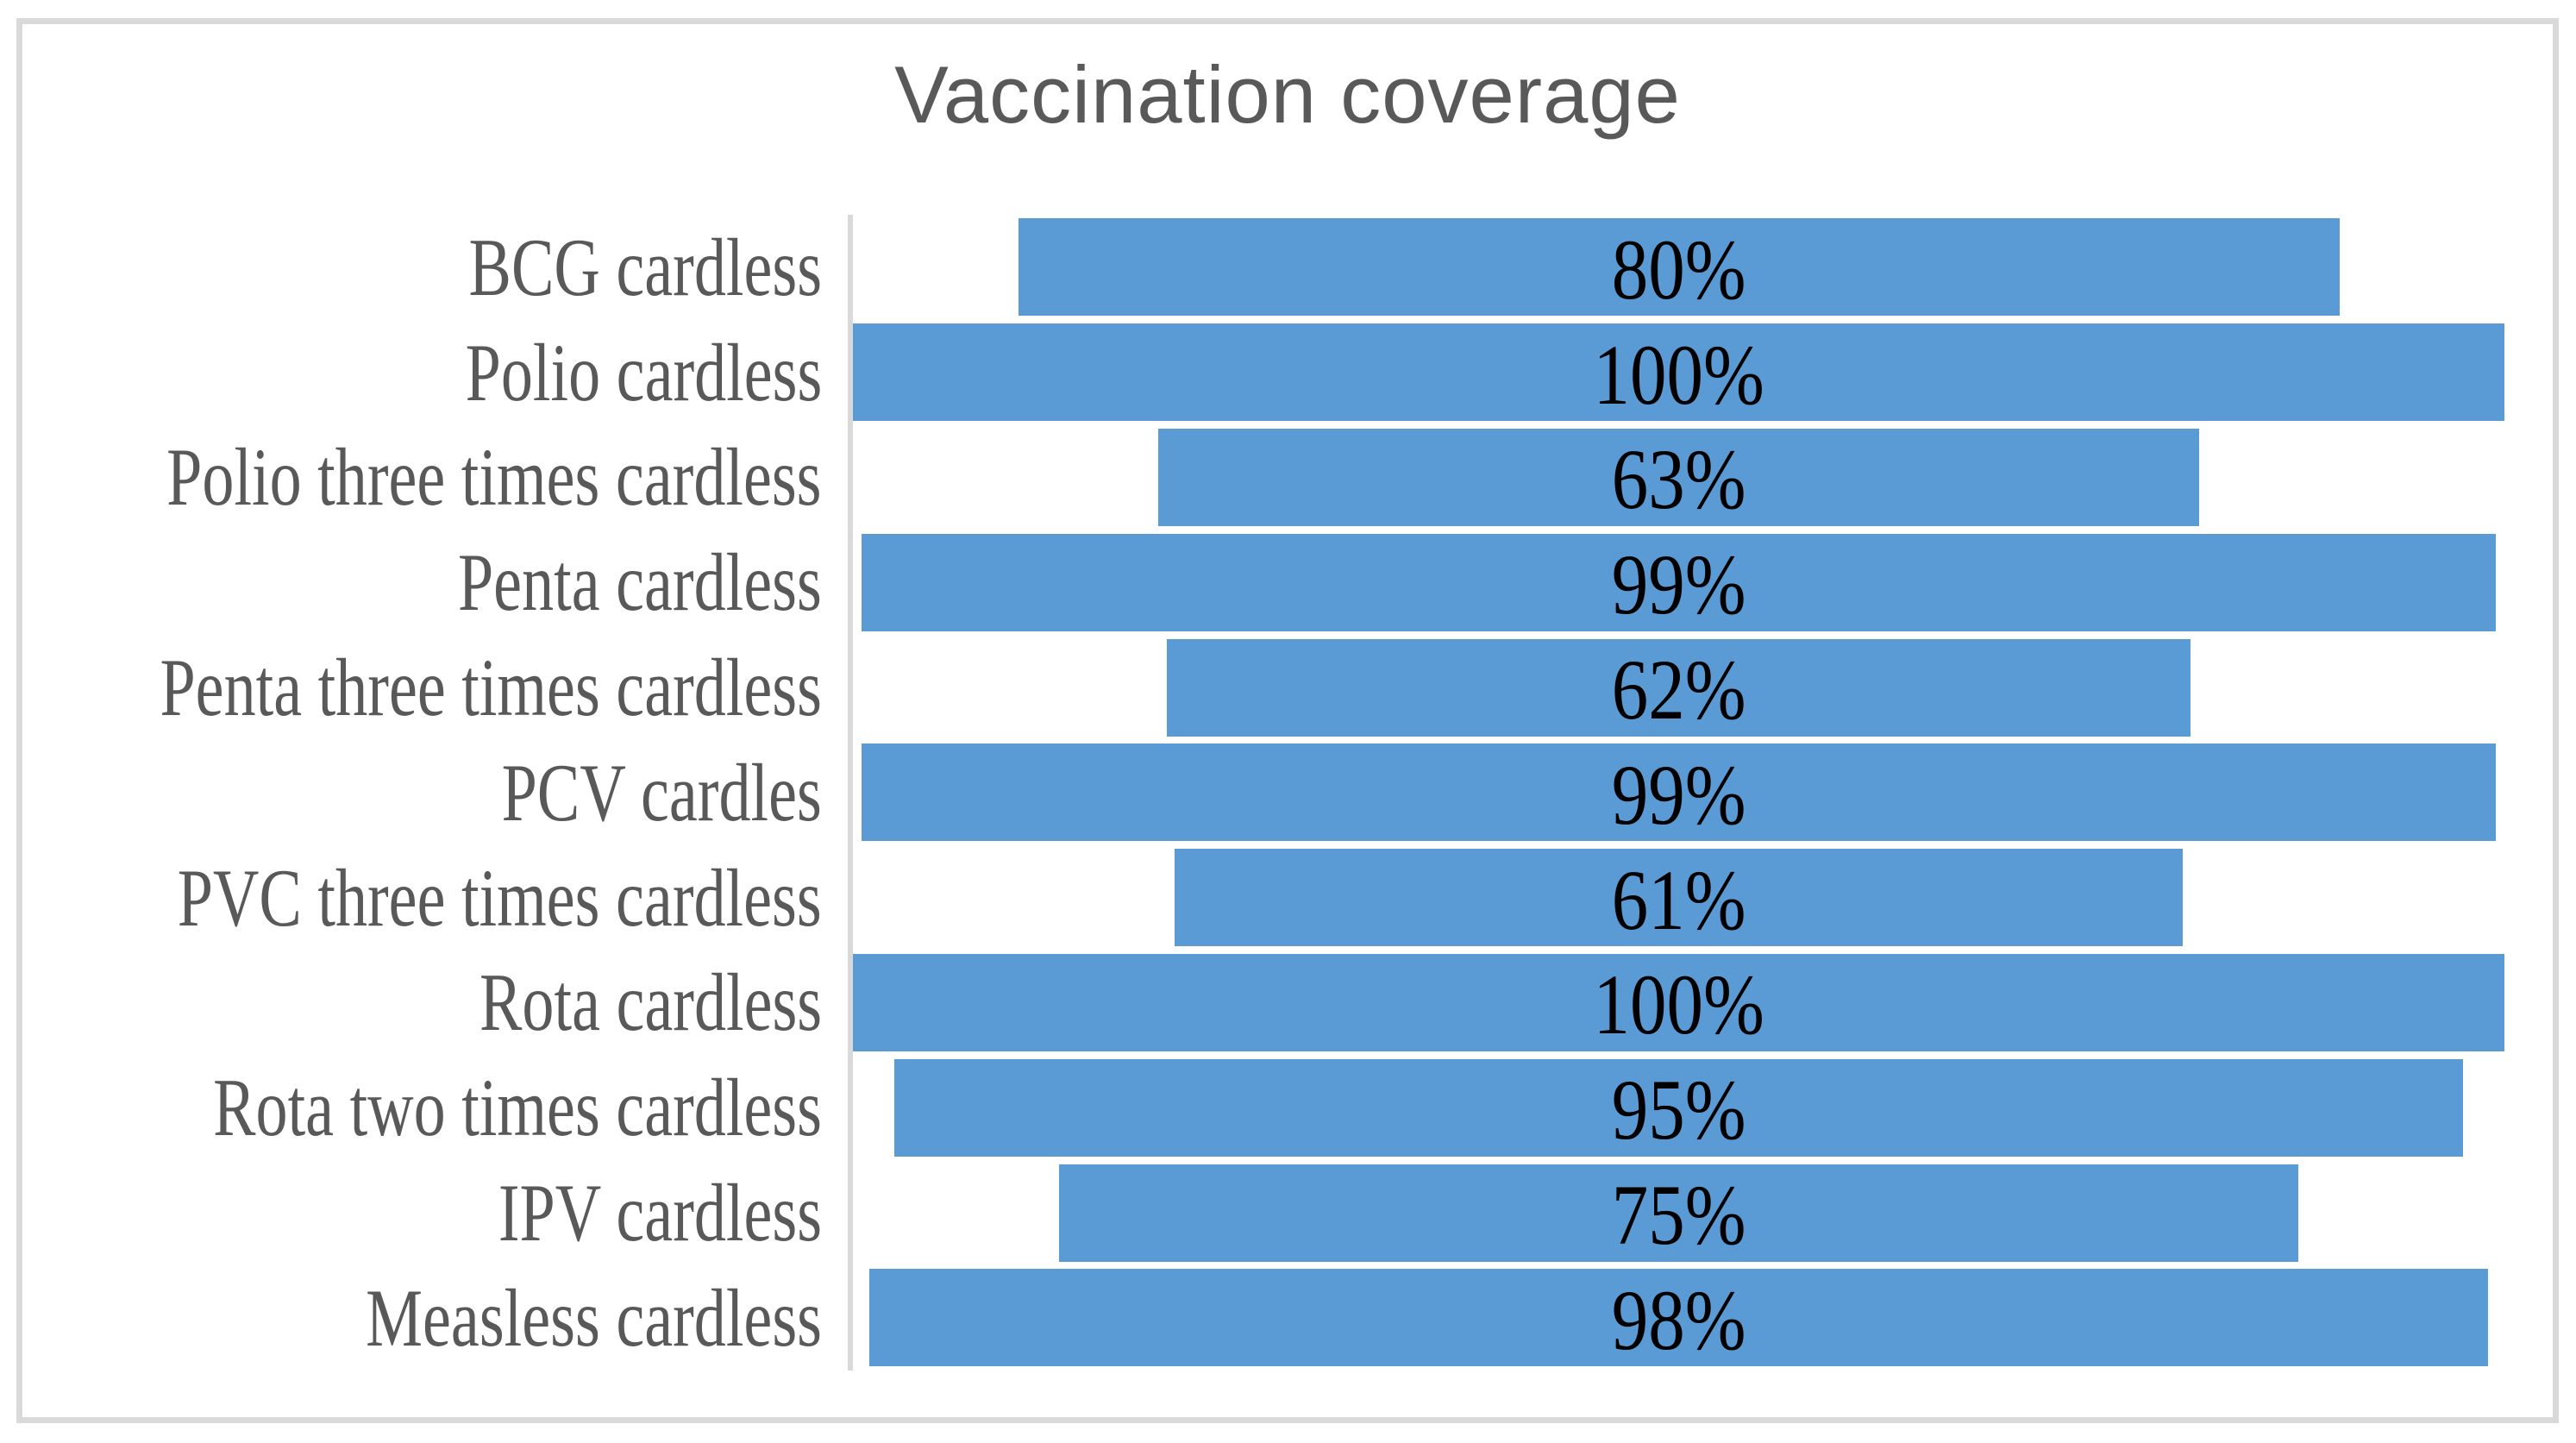 The width and height of the screenshot is (2576, 1443). Describe the element at coordinates (435, 1213) in the screenshot. I see `category-label: IPV cardless` at that location.